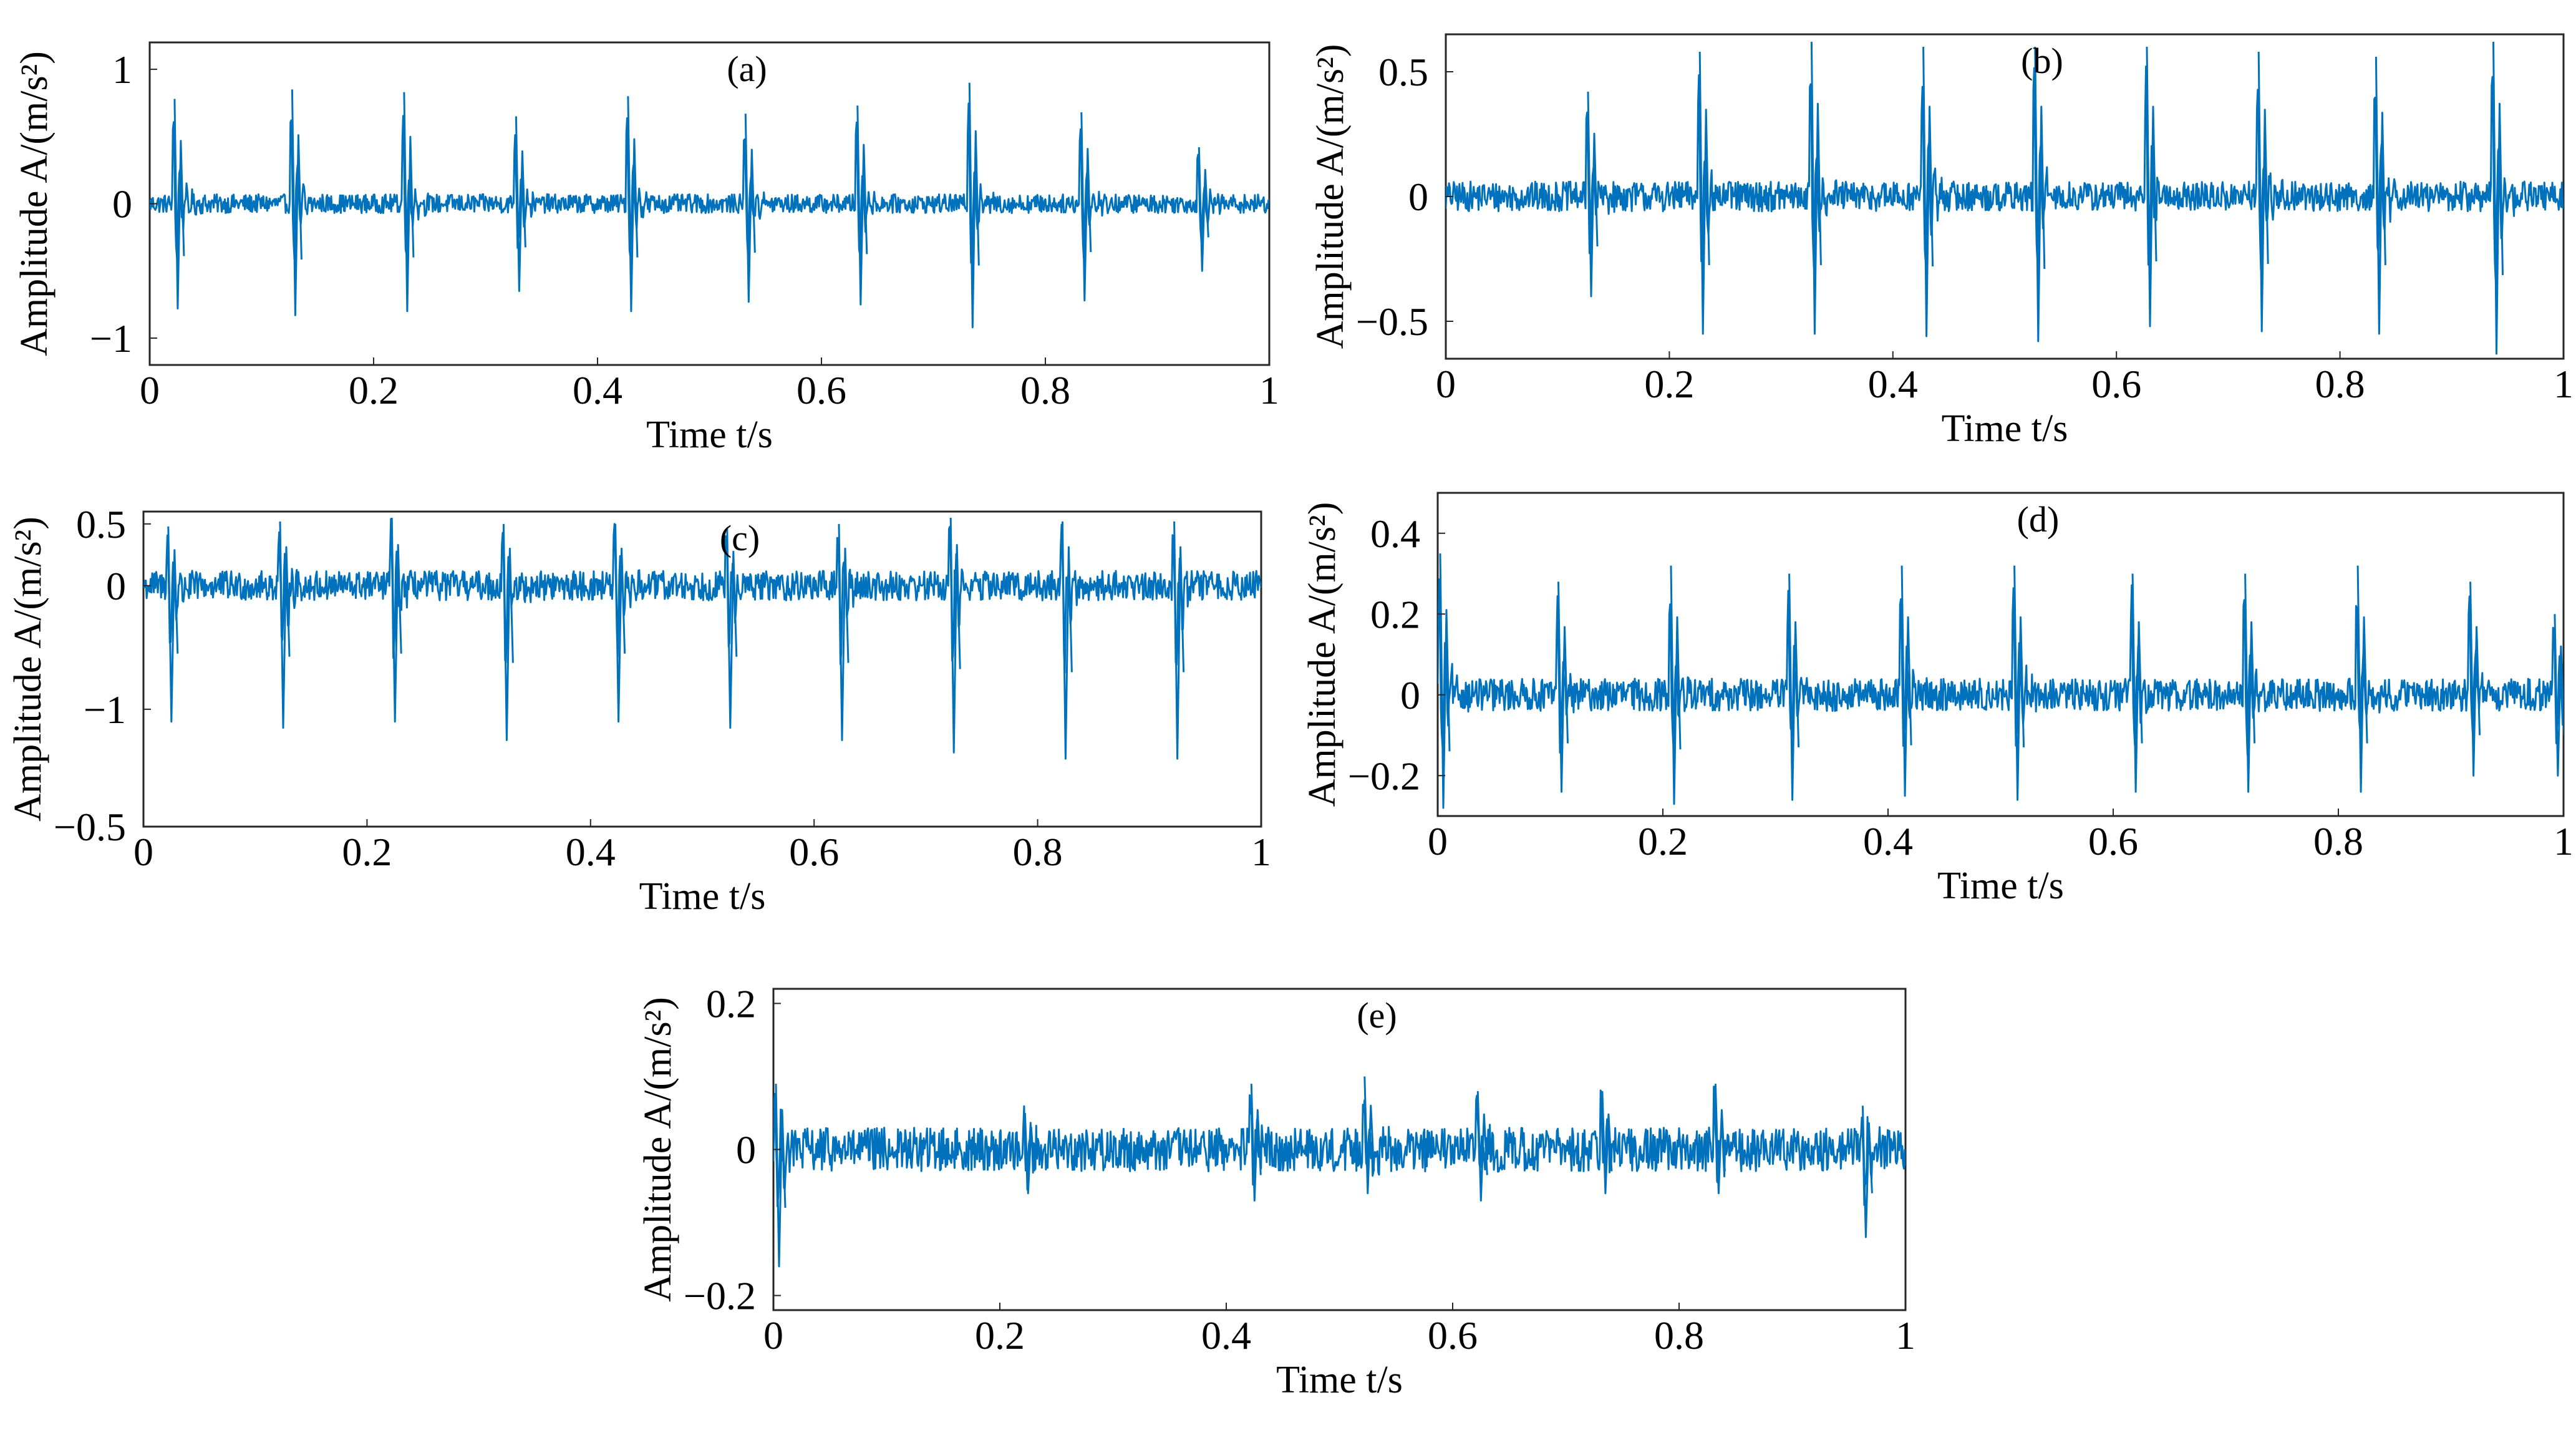 Image resolution: width=2576 pixels, height=1443 pixels. Describe the element at coordinates (2042, 61) in the screenshot. I see `panel-label: (b)` at that location.